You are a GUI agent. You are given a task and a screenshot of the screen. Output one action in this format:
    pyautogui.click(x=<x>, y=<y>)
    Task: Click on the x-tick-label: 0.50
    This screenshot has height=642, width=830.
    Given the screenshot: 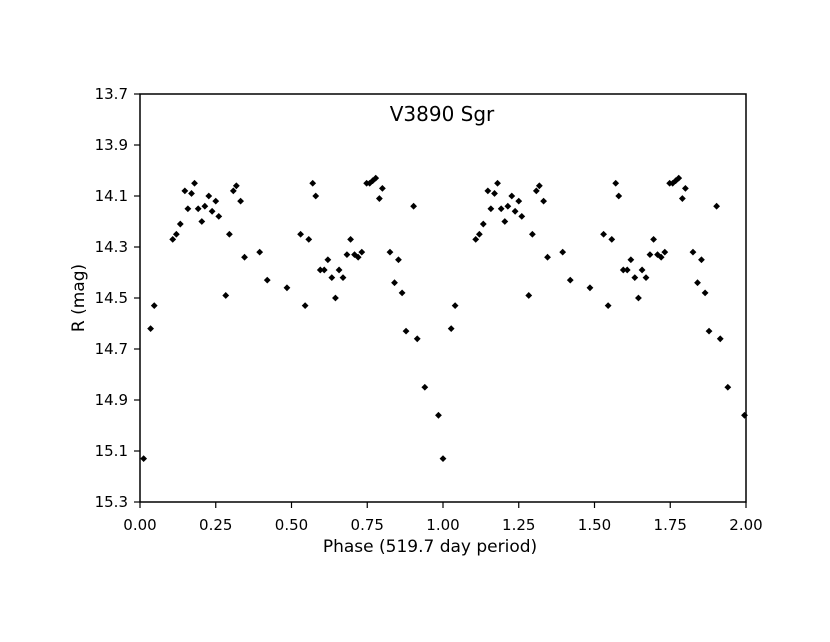 What is the action you would take?
    pyautogui.click(x=291, y=525)
    